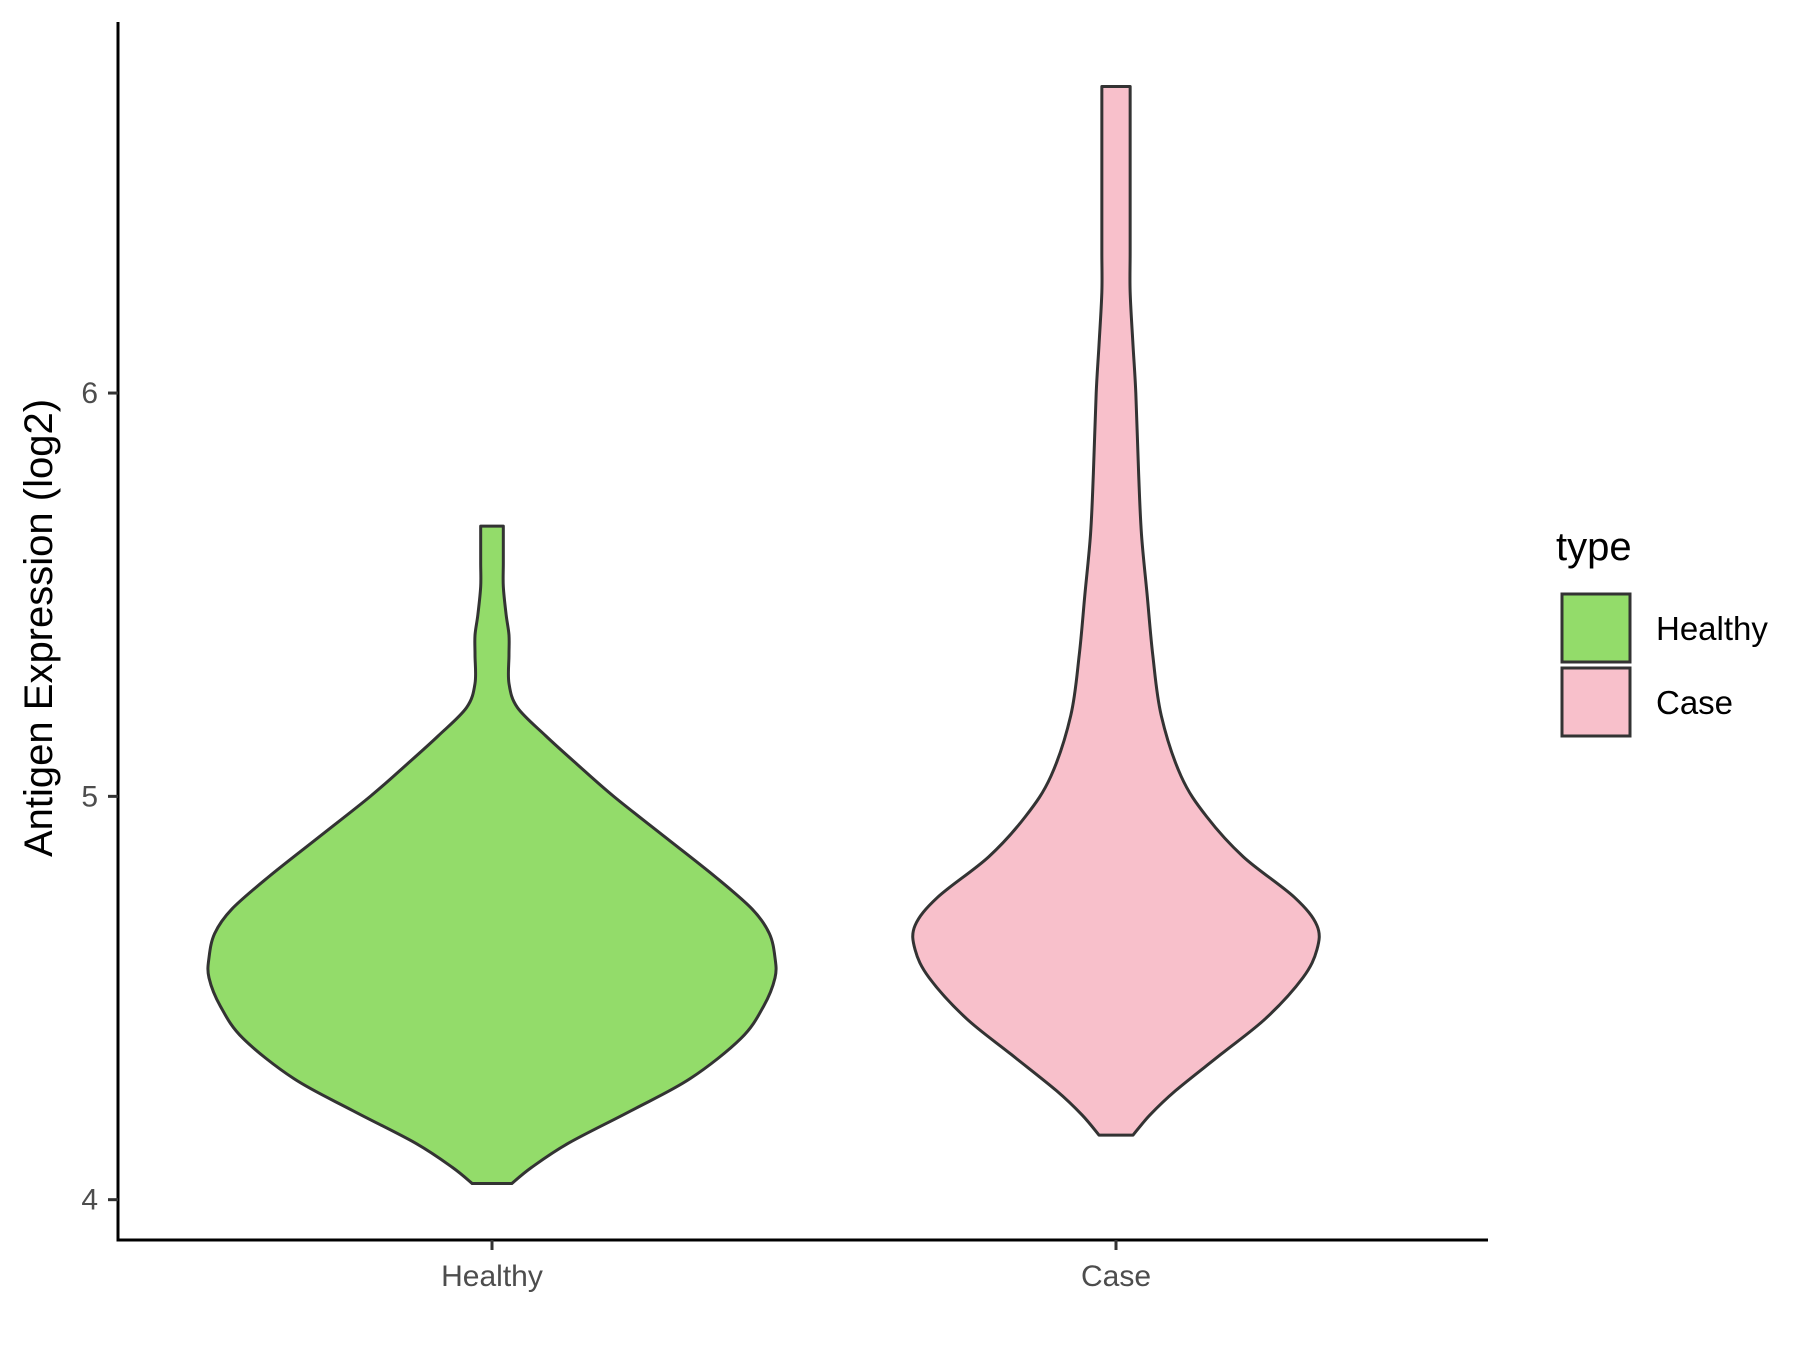 The height and width of the screenshot is (1350, 1800). What do you see at coordinates (99, 797) in the screenshot?
I see `y-axis-ticks: 4 5 6` at bounding box center [99, 797].